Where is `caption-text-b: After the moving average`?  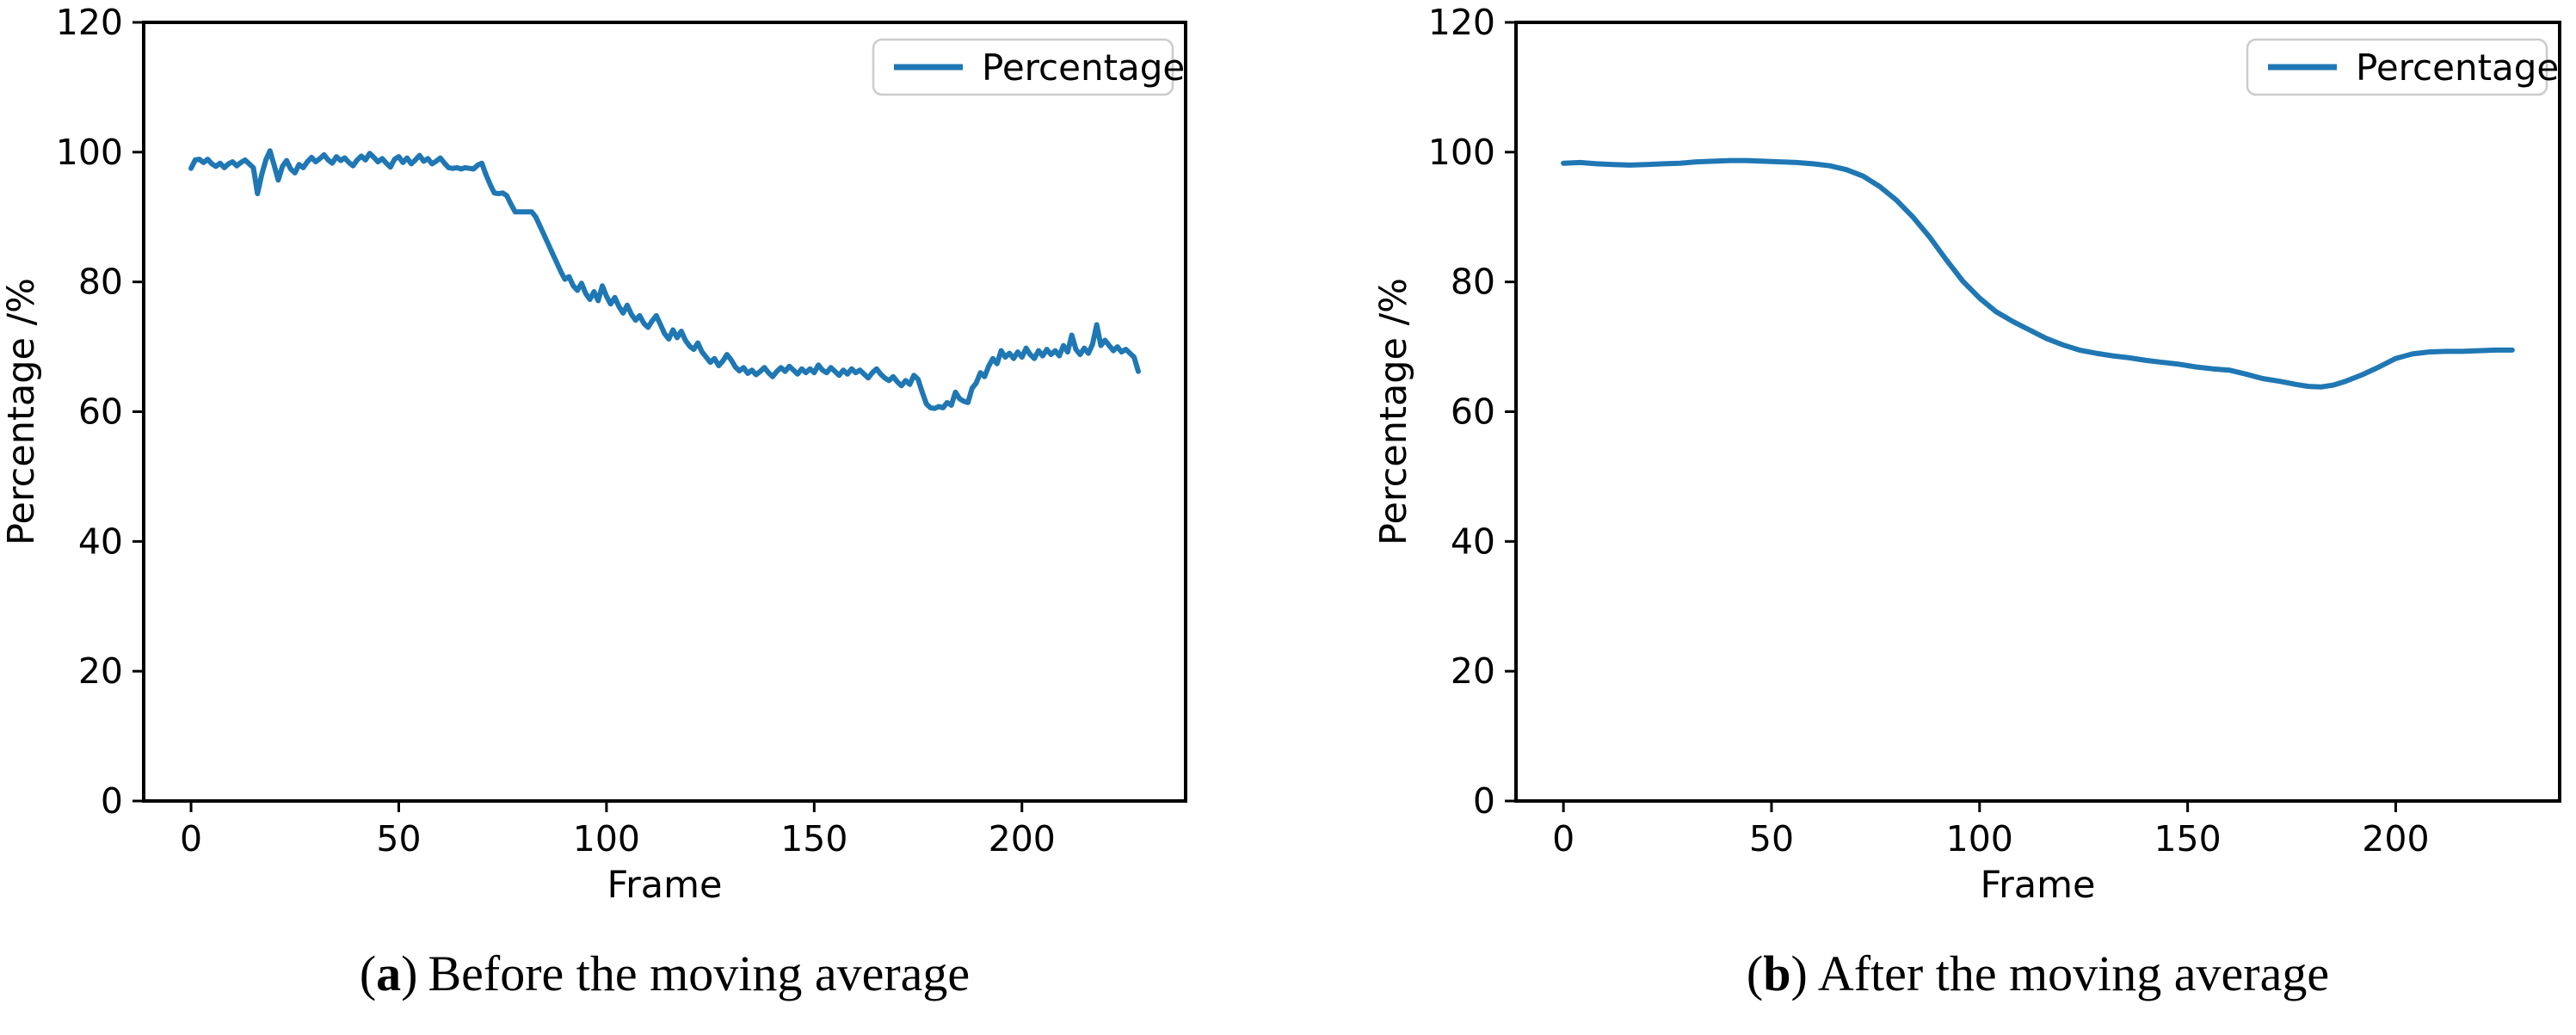 caption-text-b: After the moving average is located at coordinates (2073, 974).